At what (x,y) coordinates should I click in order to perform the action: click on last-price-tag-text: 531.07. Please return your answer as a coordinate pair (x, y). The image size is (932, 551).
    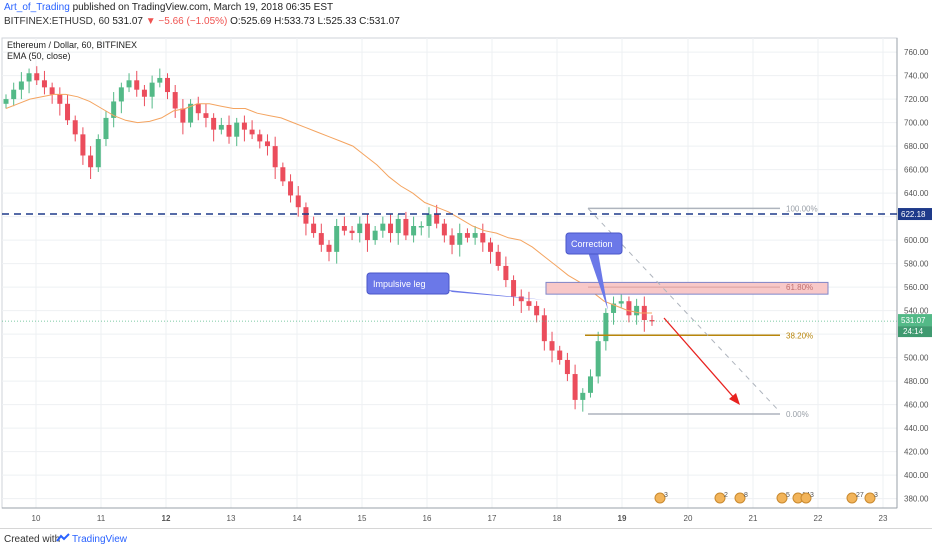
    Looking at the image, I should click on (913, 320).